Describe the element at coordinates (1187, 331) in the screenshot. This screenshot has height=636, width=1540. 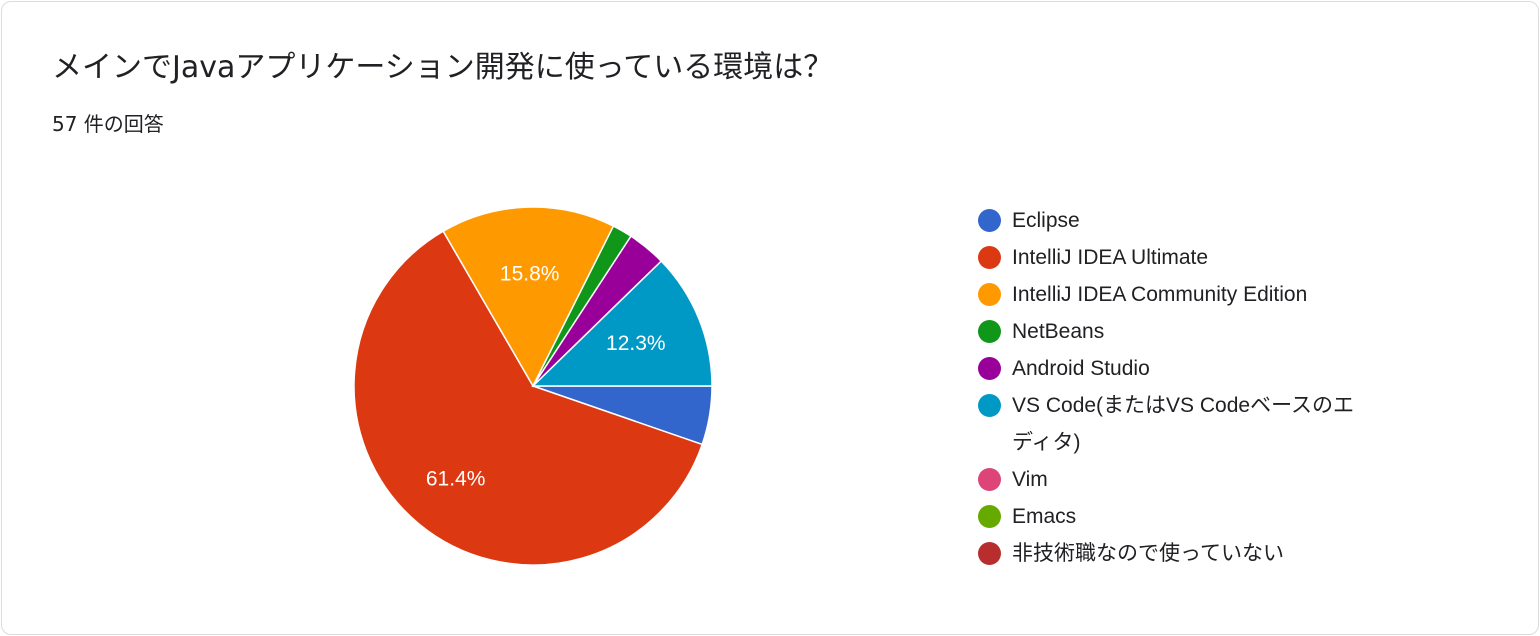
I see `legend-item: NetBeans` at that location.